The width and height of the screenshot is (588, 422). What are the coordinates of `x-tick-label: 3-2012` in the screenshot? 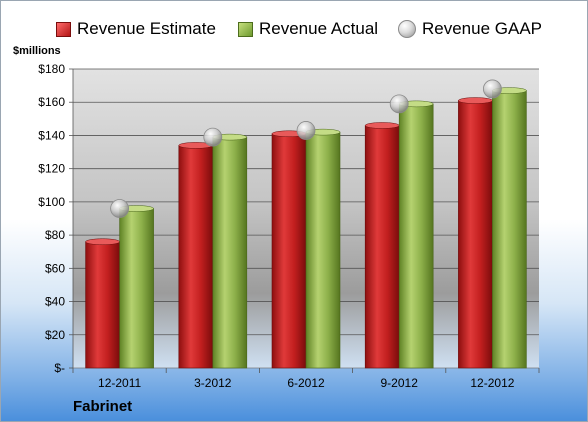 It's located at (213, 383).